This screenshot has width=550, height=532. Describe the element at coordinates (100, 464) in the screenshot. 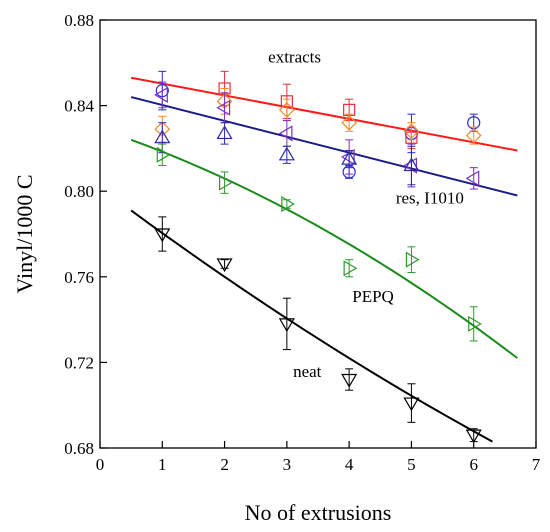

I see `x-tick-label: 0` at that location.